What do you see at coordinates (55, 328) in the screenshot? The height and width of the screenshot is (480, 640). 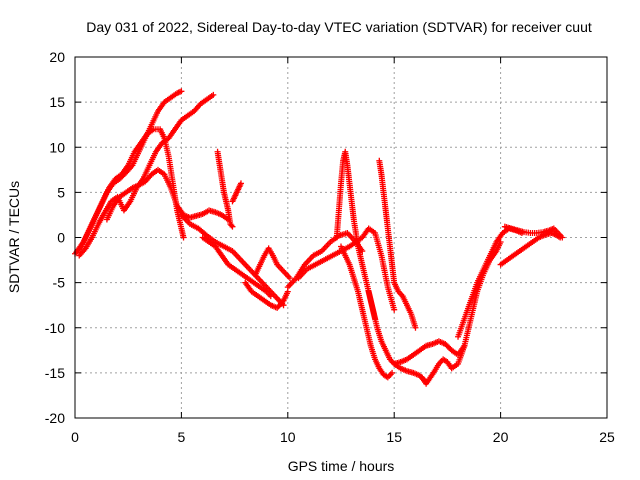 I see `y-tick-label: -10` at bounding box center [55, 328].